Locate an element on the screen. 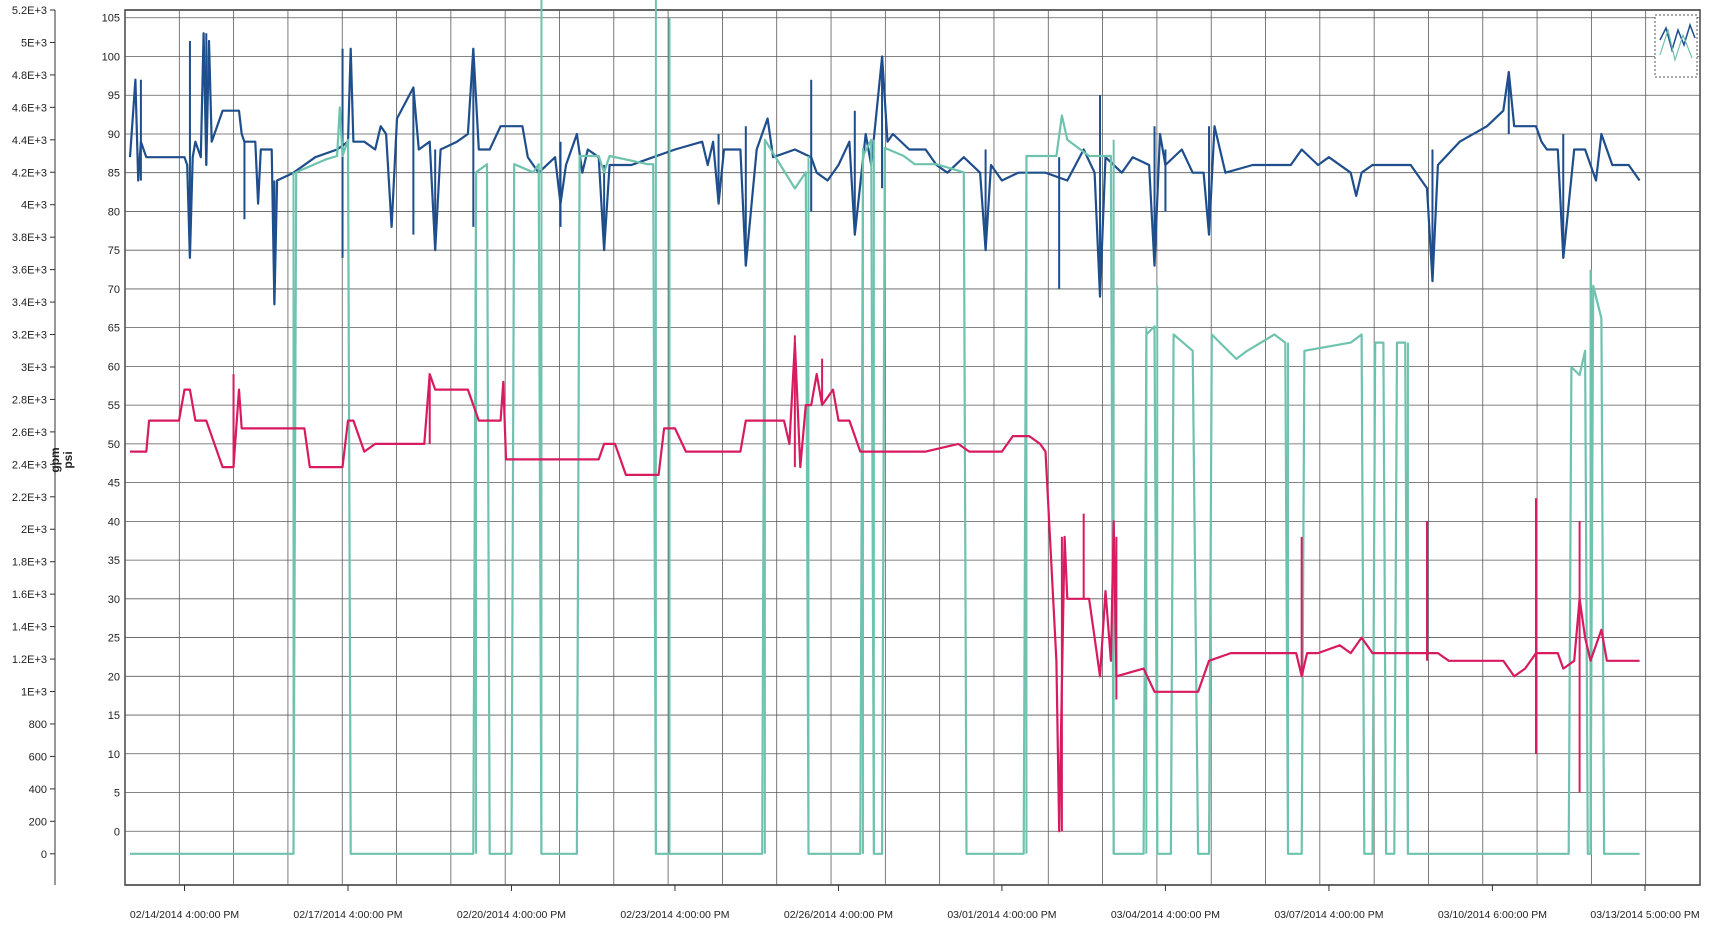 The height and width of the screenshot is (932, 1734). psi-tick-label: 10 is located at coordinates (114, 755).